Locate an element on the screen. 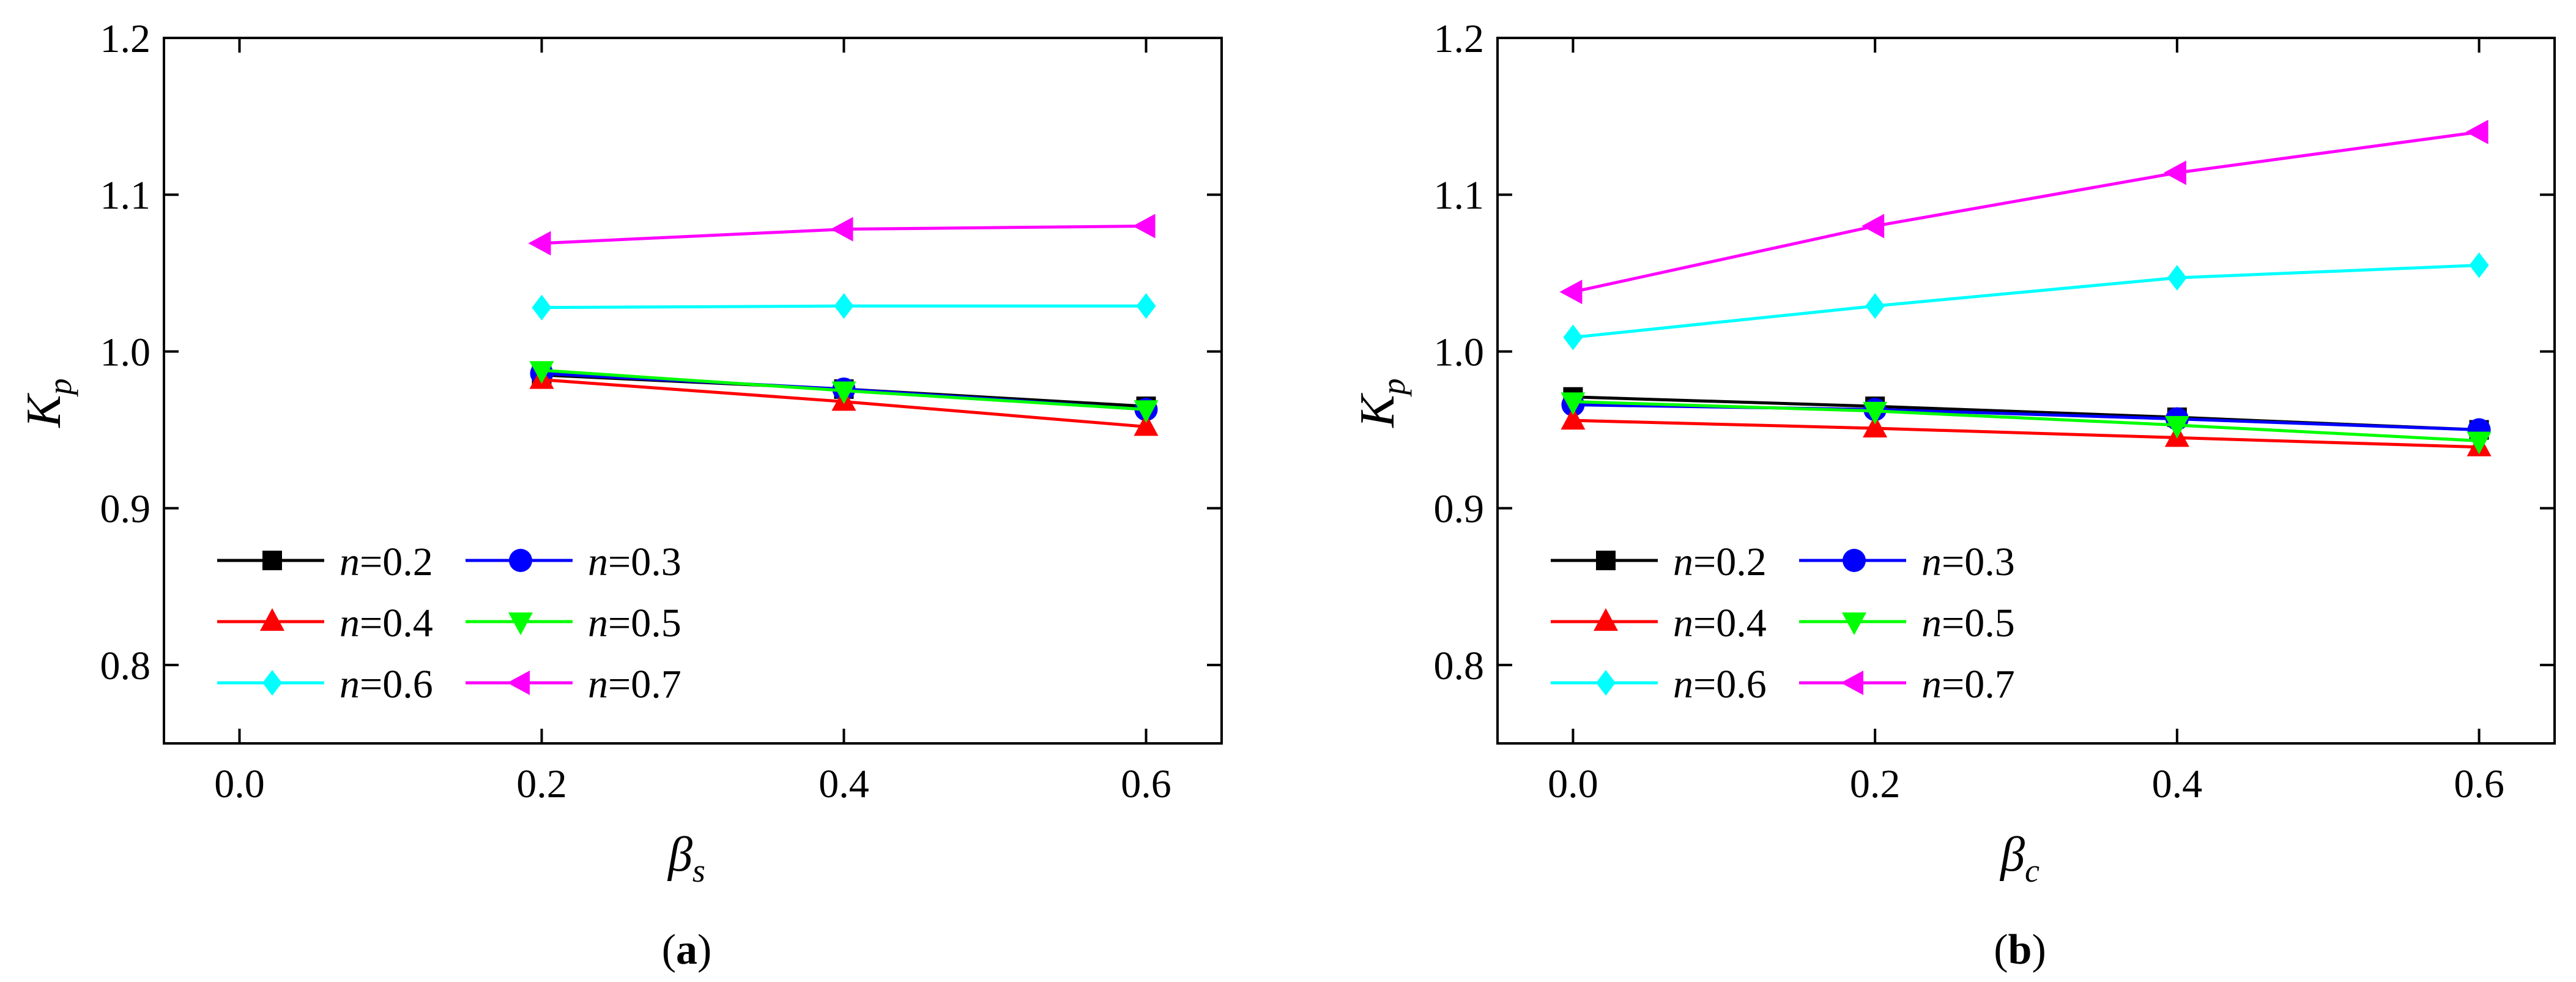  panel-label: (b) is located at coordinates (2020, 949).